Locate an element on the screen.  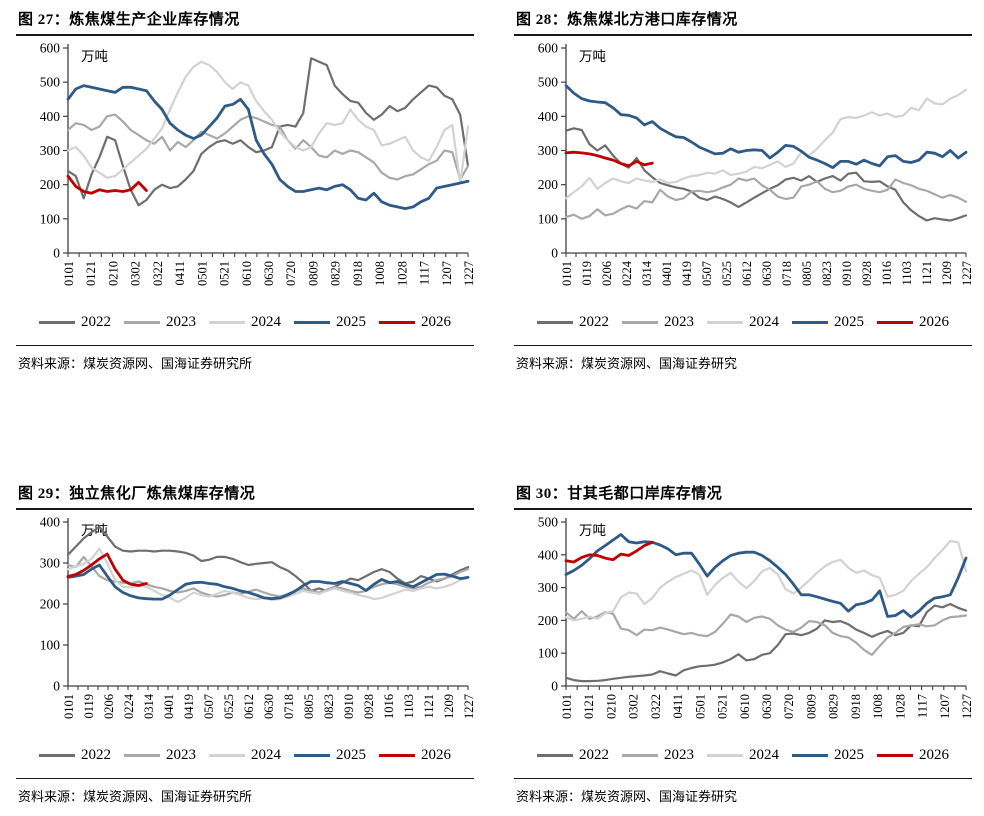
figure-30-title: 图 30：甘其毛都口岸库存情况 is located at coordinates (619, 494).